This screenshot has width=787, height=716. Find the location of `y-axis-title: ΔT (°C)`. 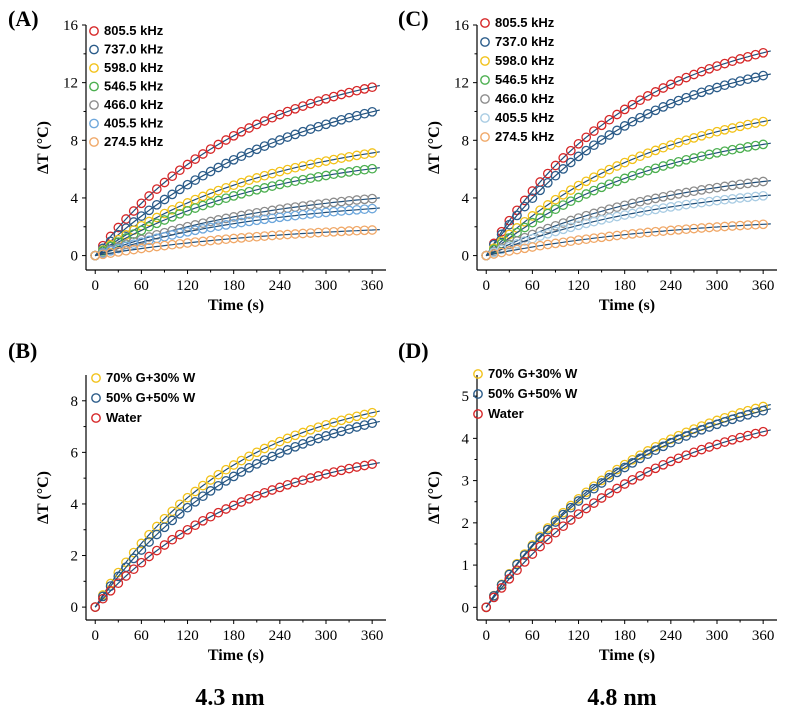

y-axis-title: ΔT (°C) is located at coordinates (434, 497).